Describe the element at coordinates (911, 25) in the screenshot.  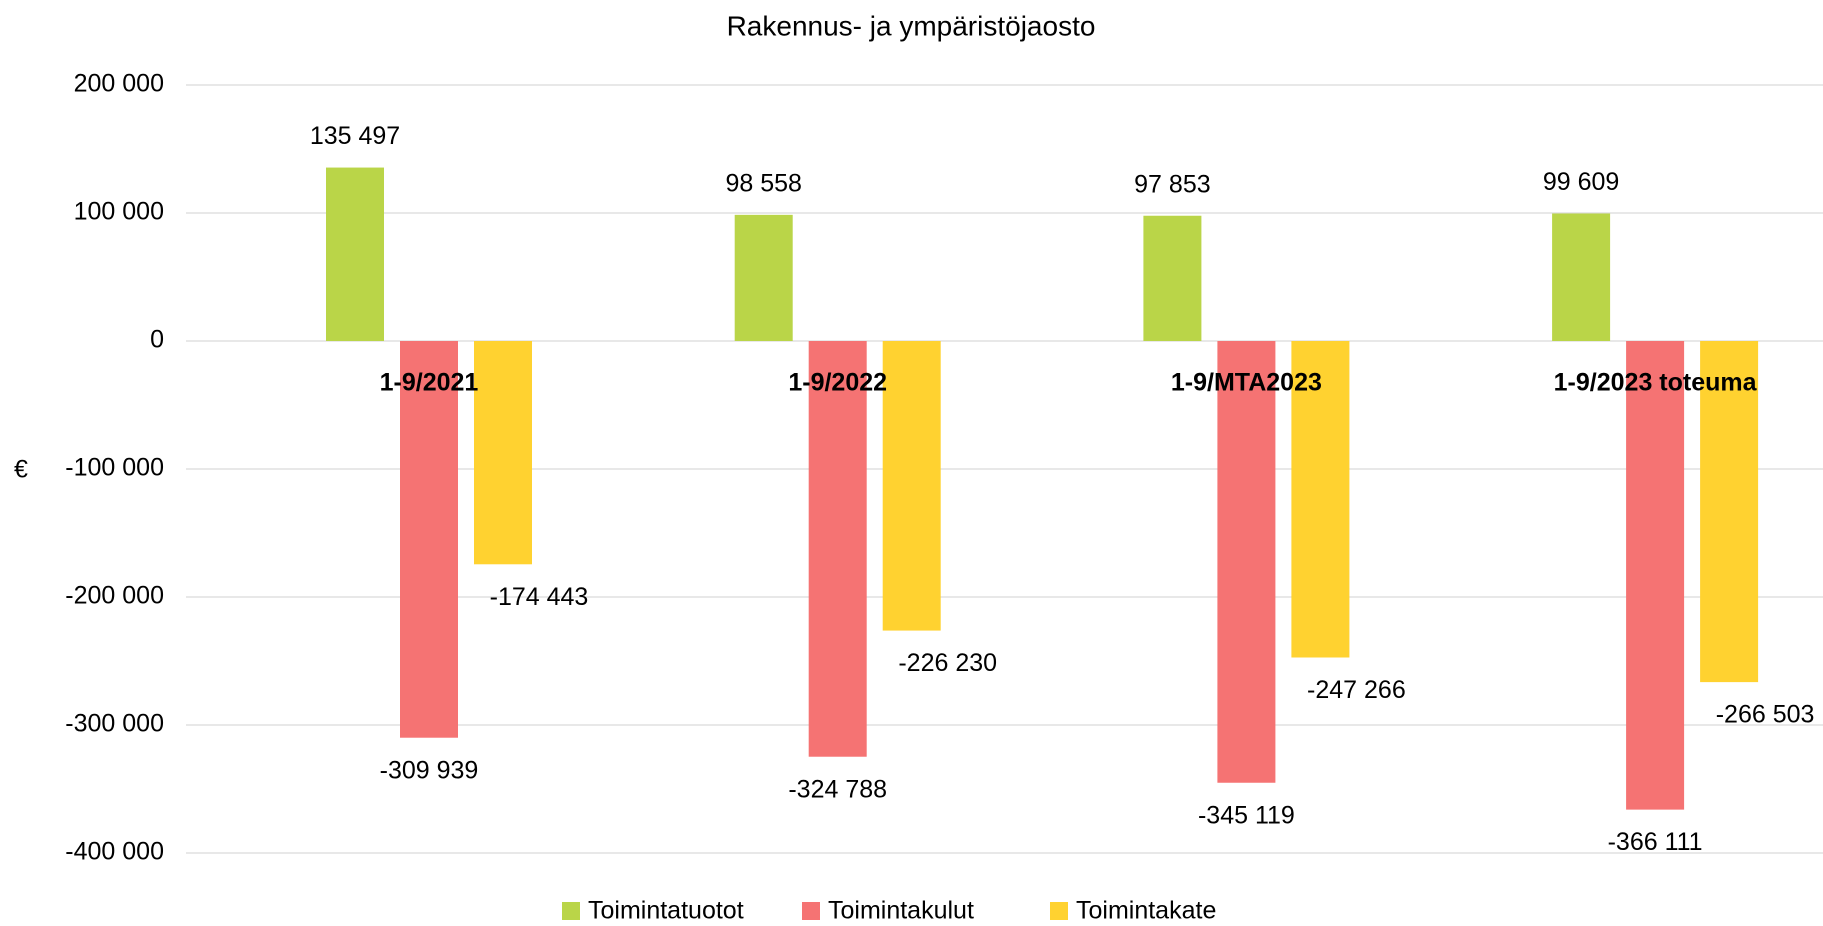
I see `chart-title: Rakennus- ja ympäristöjaosto` at that location.